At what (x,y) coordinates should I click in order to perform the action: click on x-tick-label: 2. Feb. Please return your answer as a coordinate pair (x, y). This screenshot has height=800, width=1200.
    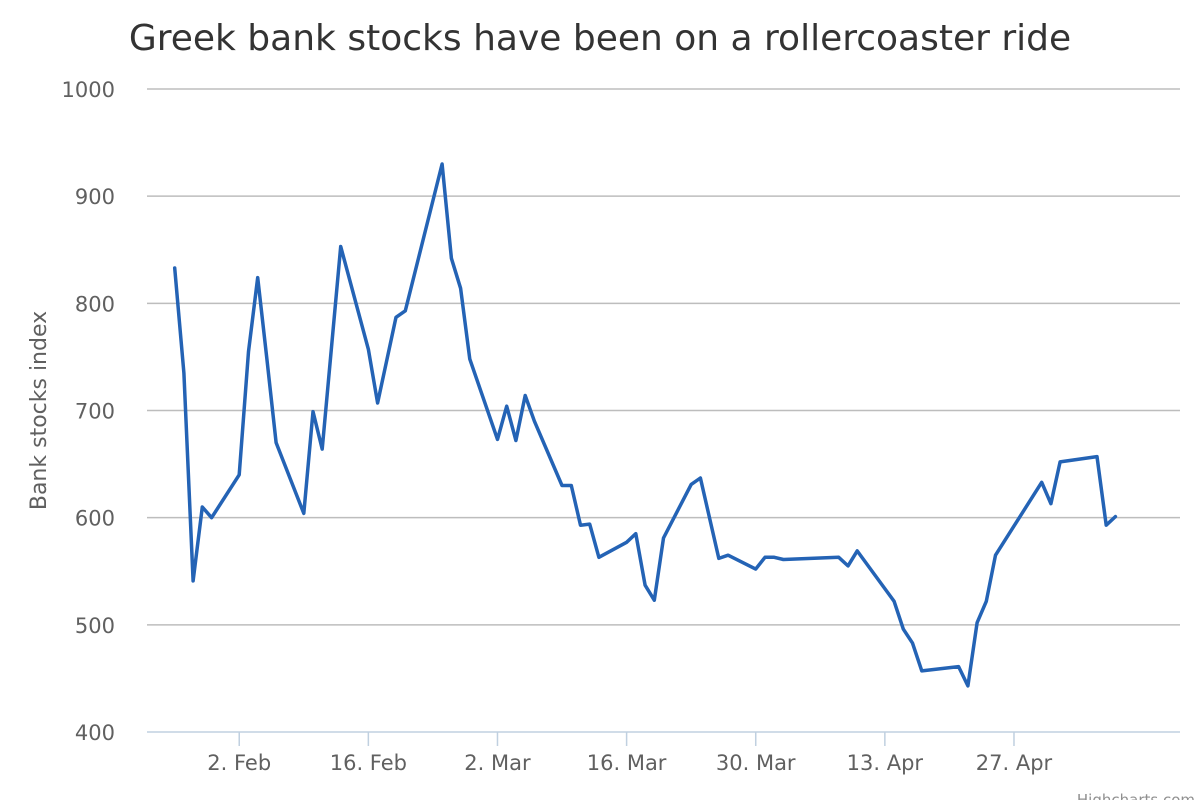
    Looking at the image, I should click on (239, 763).